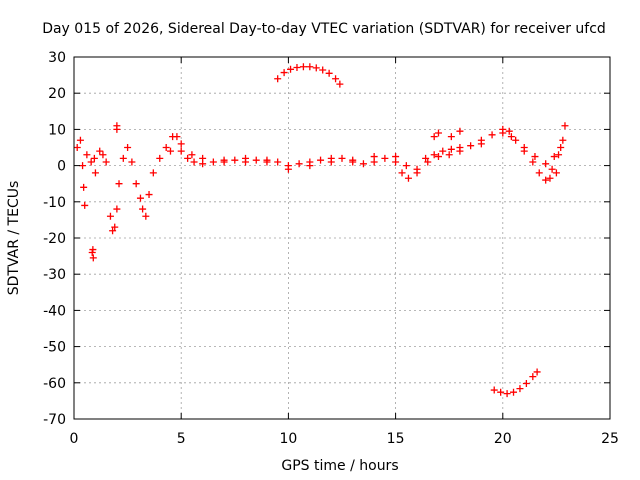 Image resolution: width=640 pixels, height=480 pixels. What do you see at coordinates (503, 439) in the screenshot?
I see `x-tick-label: 20` at bounding box center [503, 439].